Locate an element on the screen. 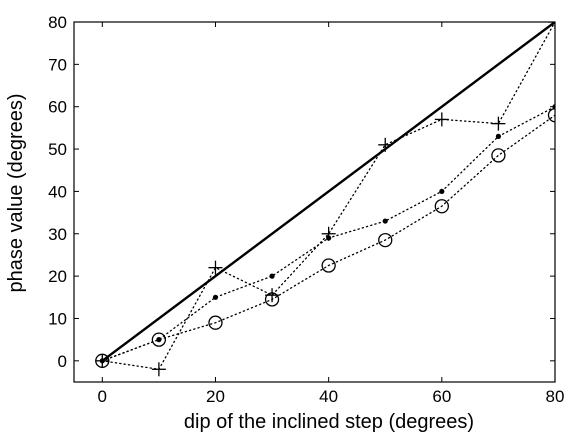 This screenshot has width=570, height=437. x-tick-label-20: 20 is located at coordinates (215, 396).